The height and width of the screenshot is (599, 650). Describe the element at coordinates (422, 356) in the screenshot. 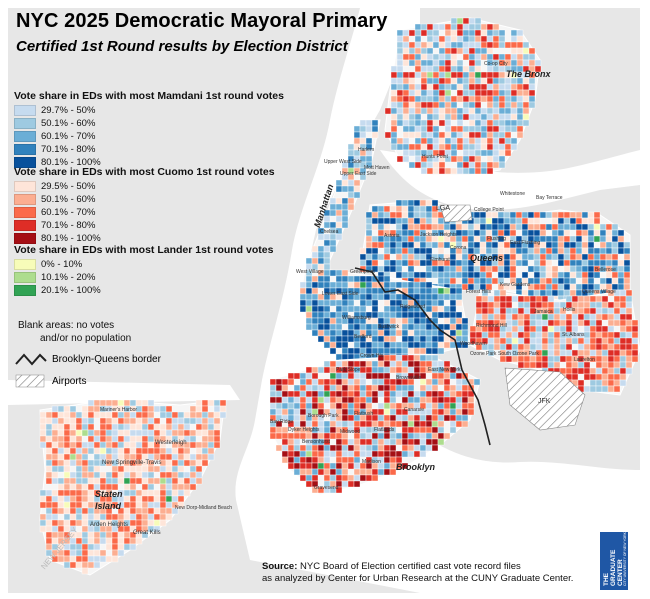

I see `brooklyn-queens-border` at that location.